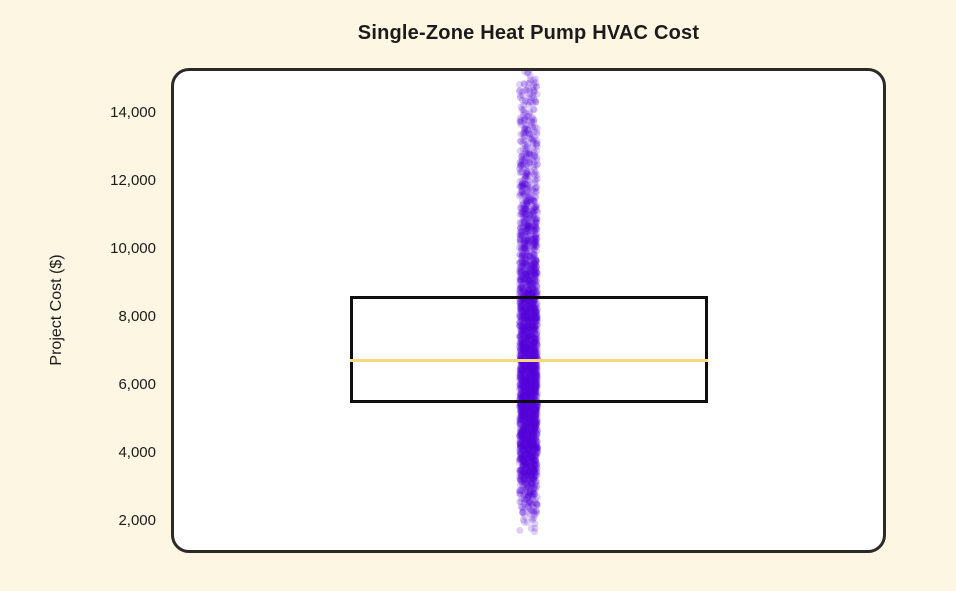 The width and height of the screenshot is (956, 591). What do you see at coordinates (528, 350) in the screenshot?
I see `box-plot-box` at bounding box center [528, 350].